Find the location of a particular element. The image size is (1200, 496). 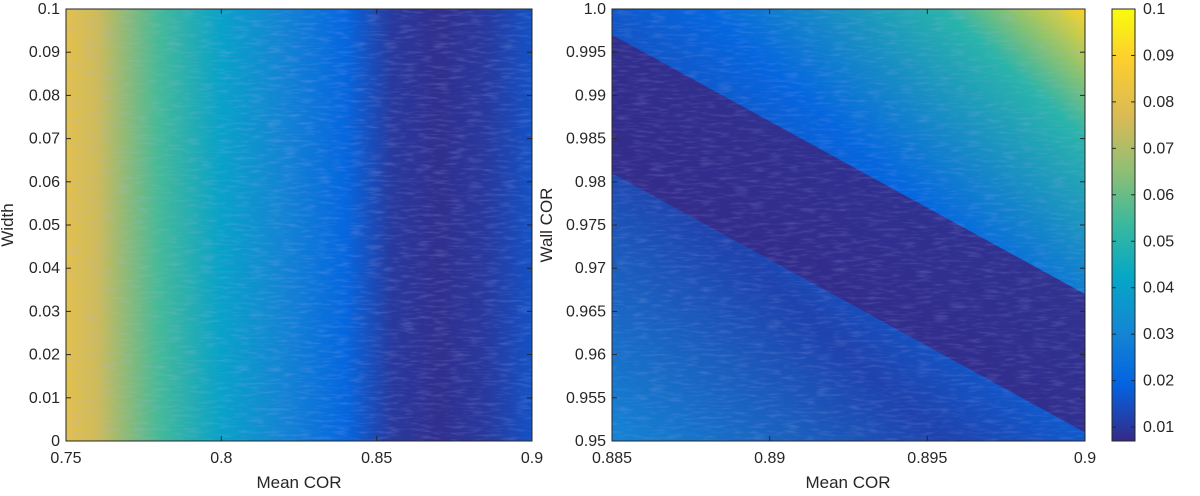

right-y-tick-label: 0.98 is located at coordinates (590, 182).